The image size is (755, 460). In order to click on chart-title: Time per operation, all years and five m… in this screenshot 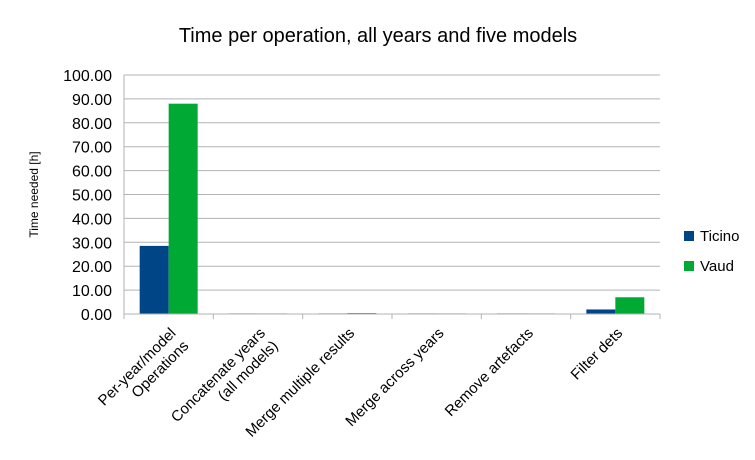, I will do `click(378, 36)`.